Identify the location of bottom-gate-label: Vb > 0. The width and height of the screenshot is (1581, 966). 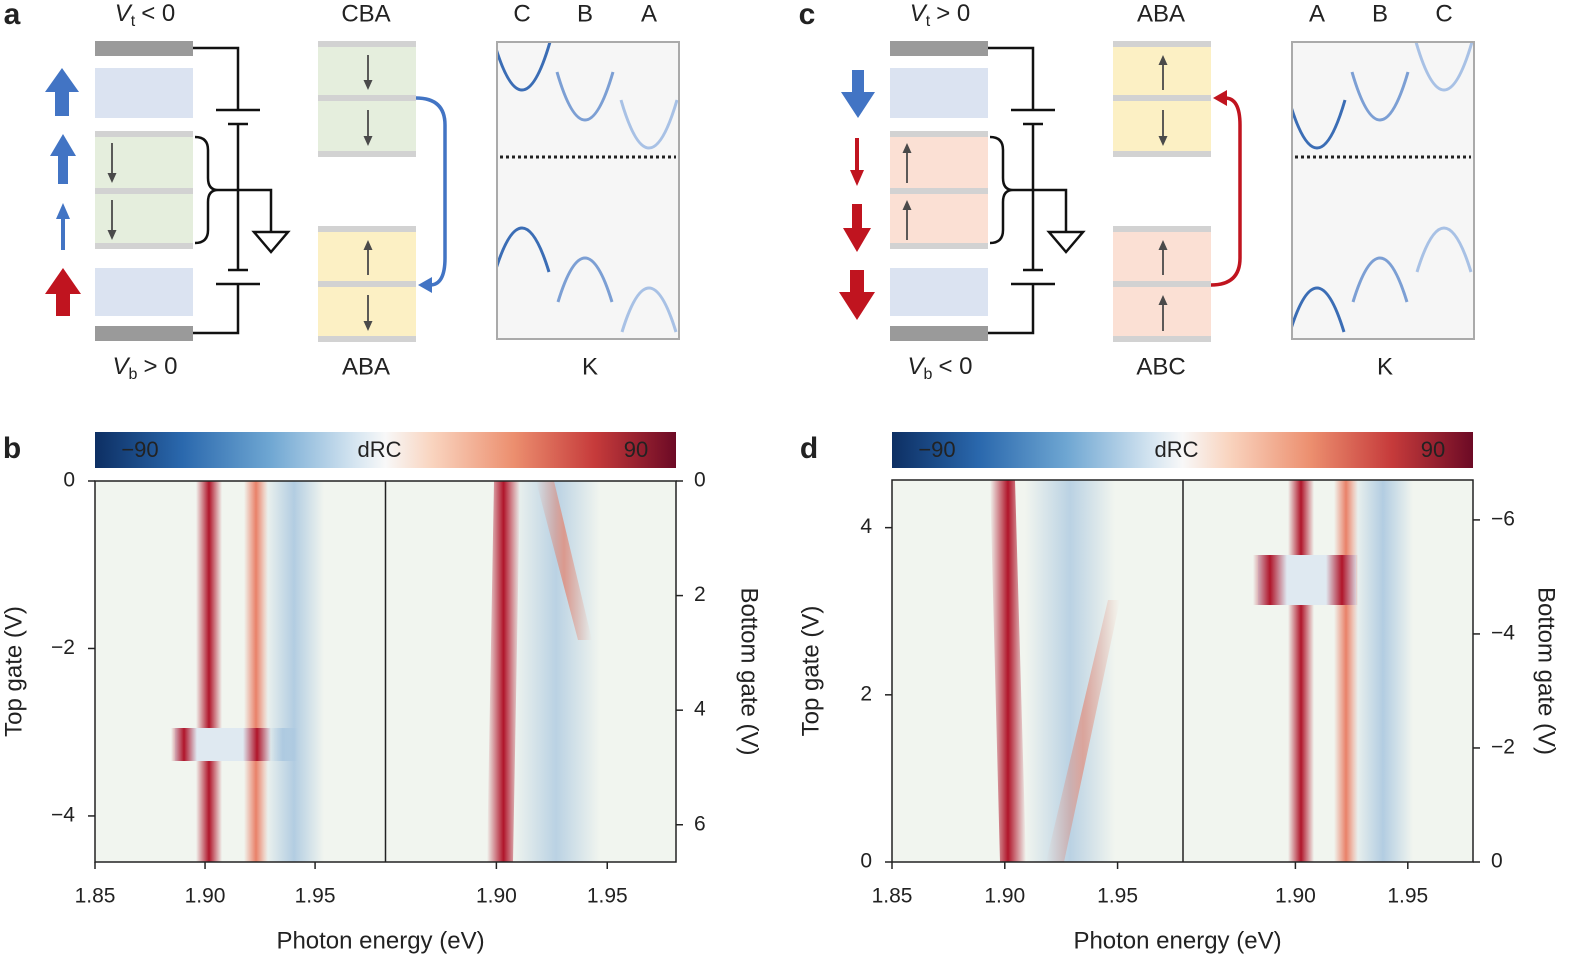
(145, 368).